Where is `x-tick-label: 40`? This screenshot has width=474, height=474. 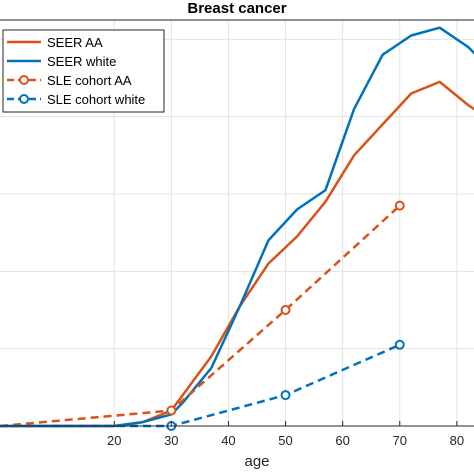 x-tick-label: 40 is located at coordinates (228, 440).